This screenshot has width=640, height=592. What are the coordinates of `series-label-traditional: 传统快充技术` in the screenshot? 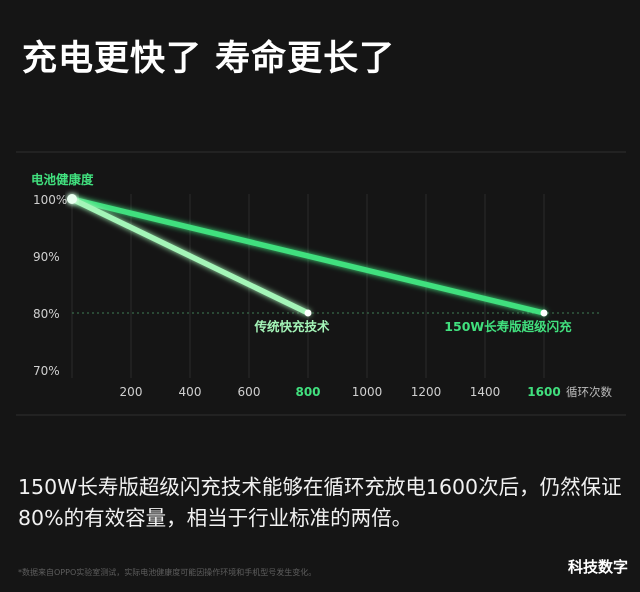 It's located at (291, 326).